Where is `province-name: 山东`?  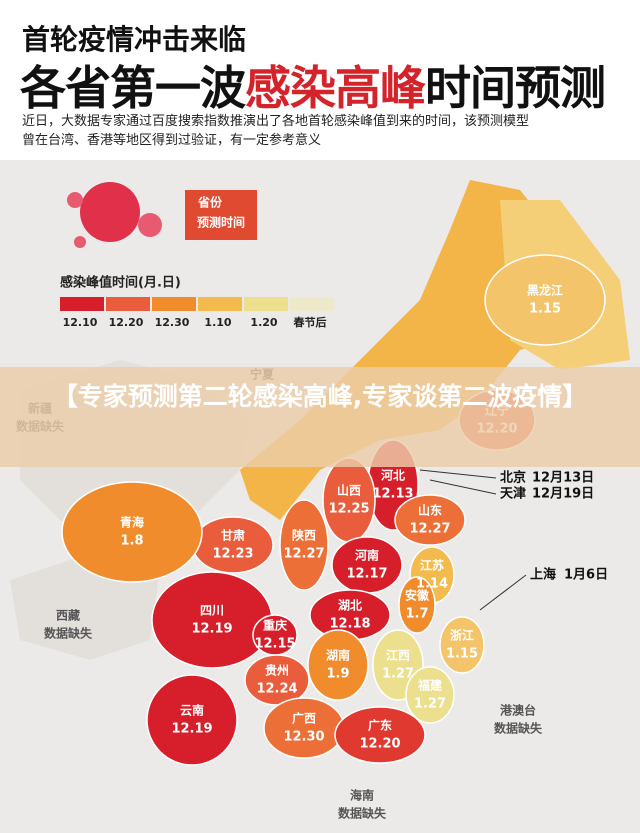 province-name: 山东 is located at coordinates (430, 510).